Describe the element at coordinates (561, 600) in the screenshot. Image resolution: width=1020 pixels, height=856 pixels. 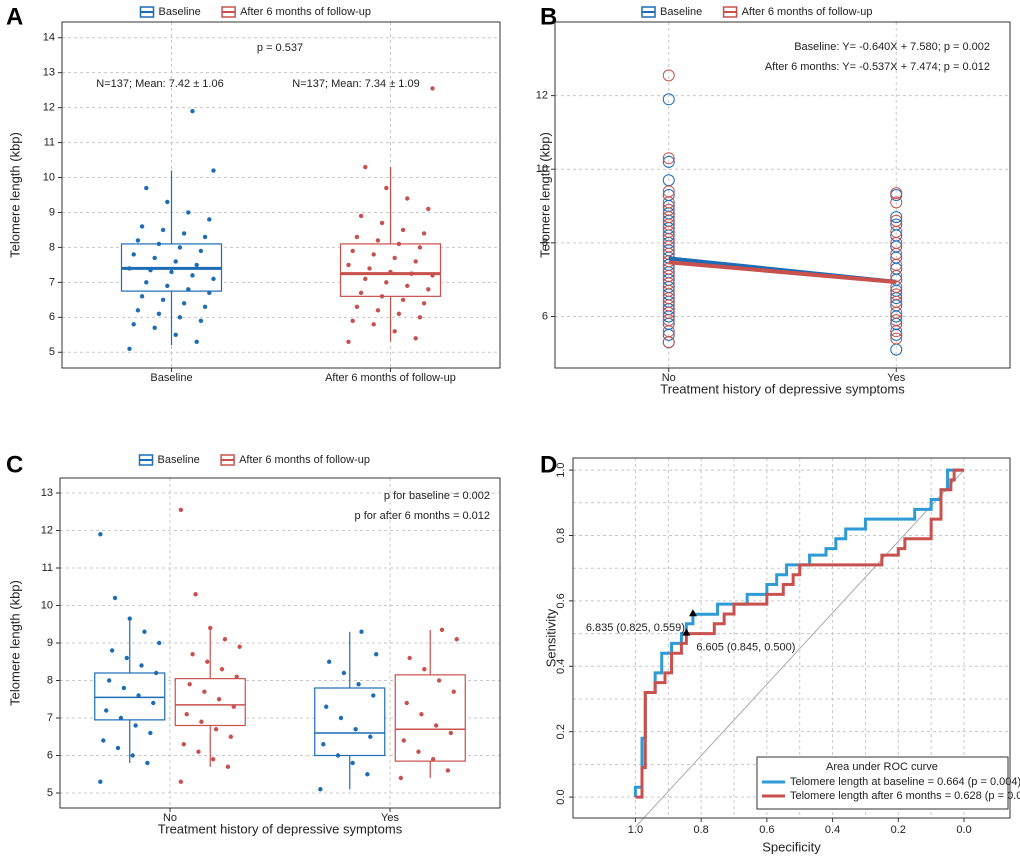
I see `y-tick-label: 0.6` at that location.